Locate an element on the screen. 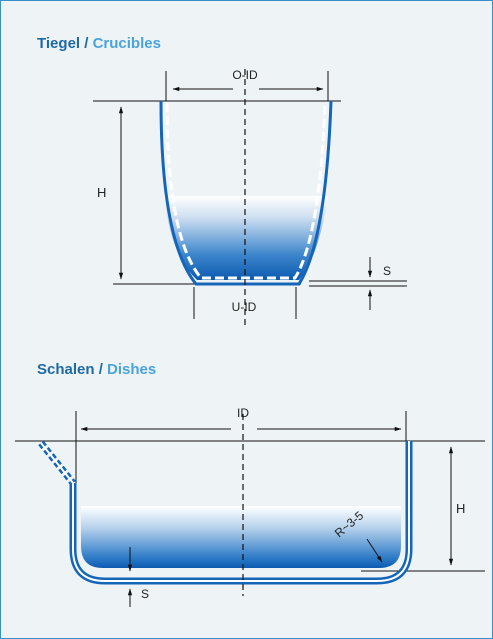  crucible-inner-wall is located at coordinates (246, 191).